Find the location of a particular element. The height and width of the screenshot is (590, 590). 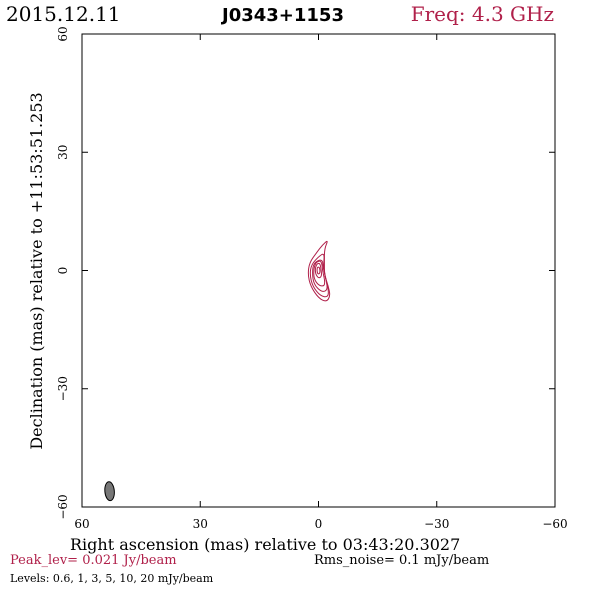

x-tick-label: 30 is located at coordinates (200, 524).